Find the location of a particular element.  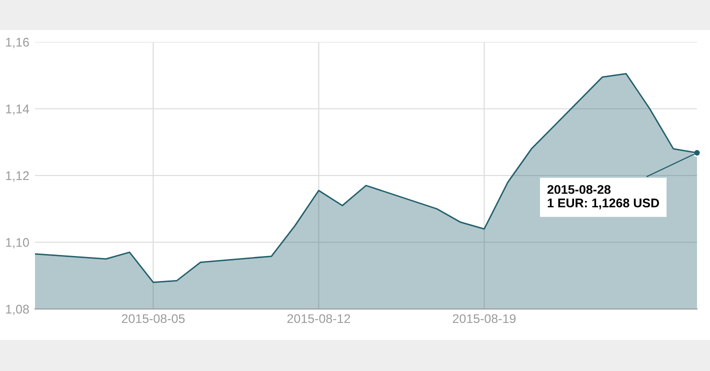

x-tick-label: 2015-08-05 is located at coordinates (153, 319).